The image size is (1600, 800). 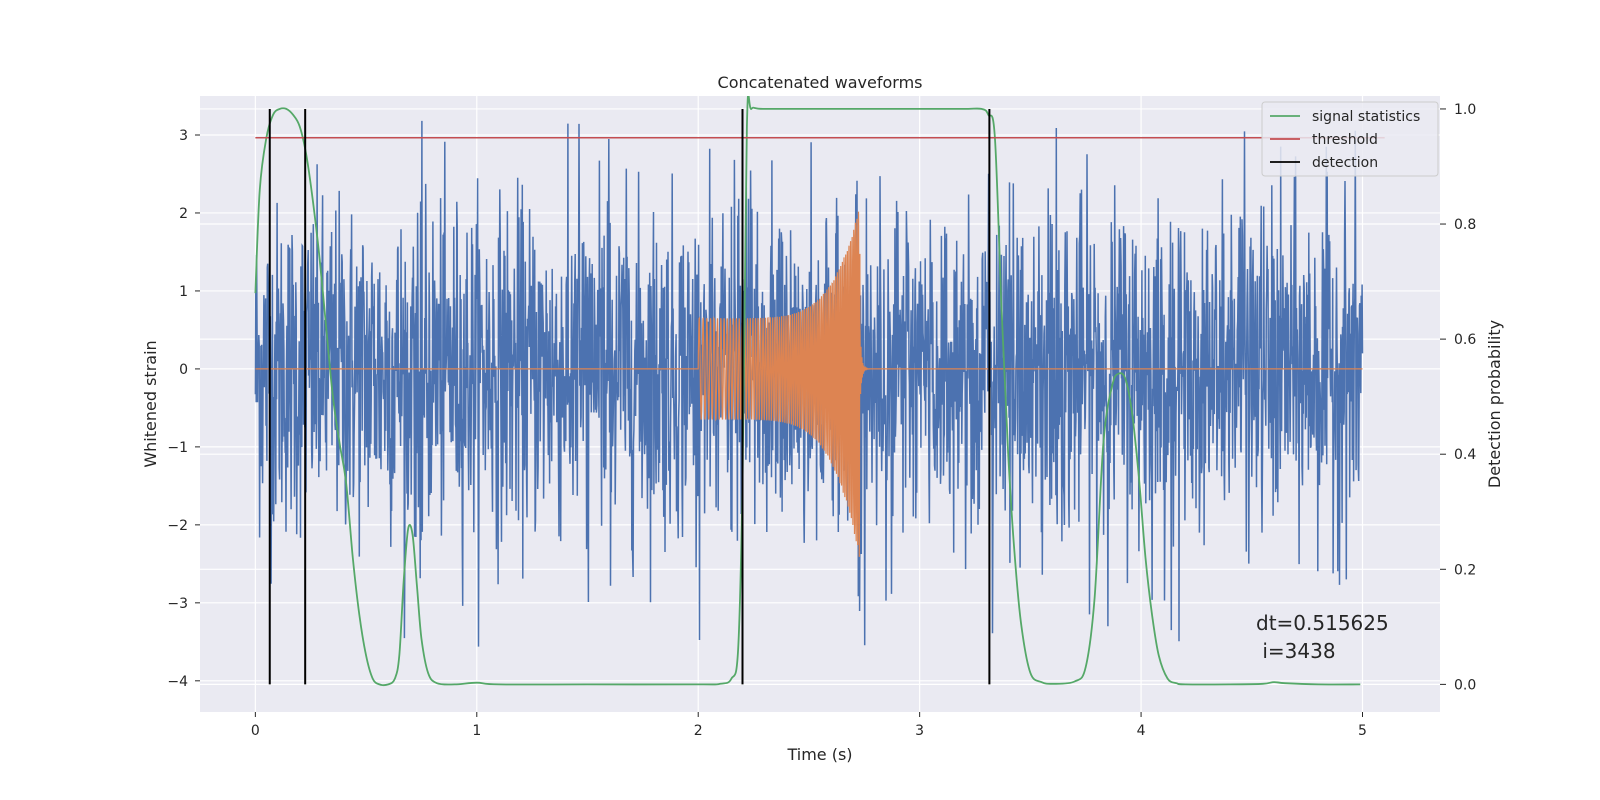 What do you see at coordinates (177, 682) in the screenshot?
I see `y-tick-label: −4` at bounding box center [177, 682].